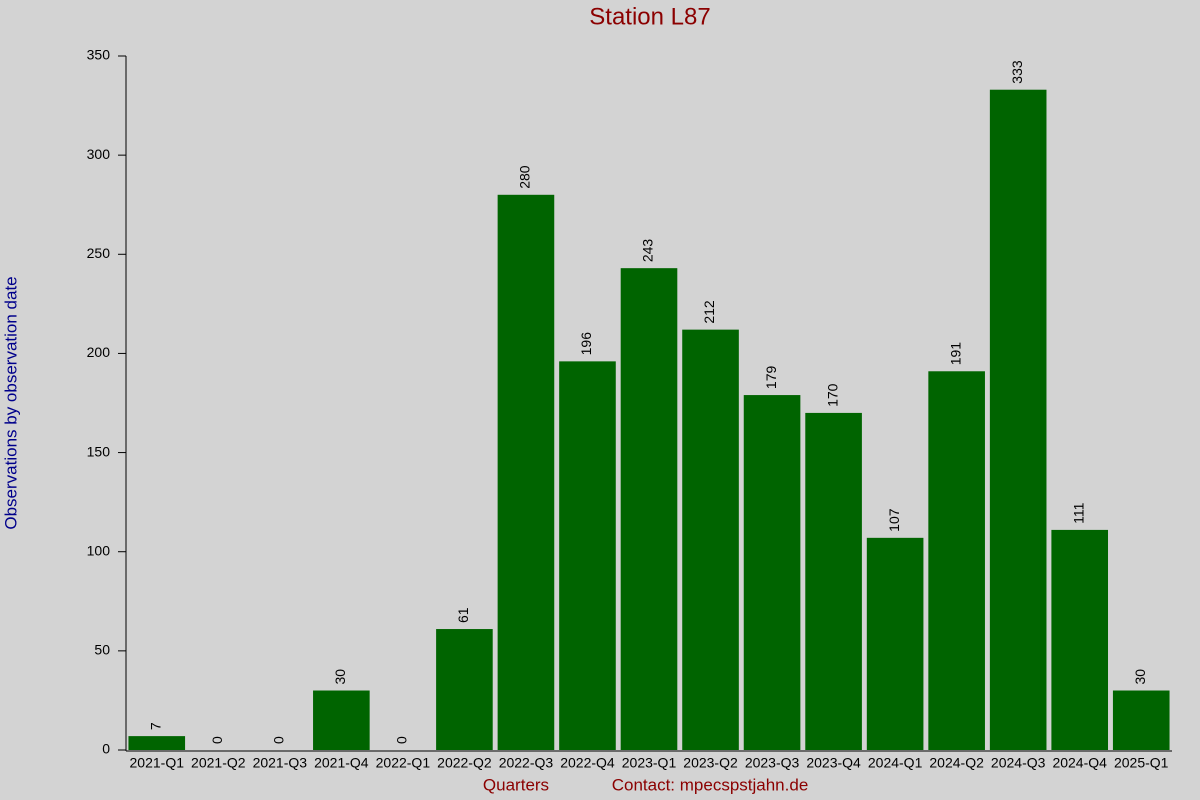 This screenshot has width=1200, height=800. I want to click on y-tick-label: 0, so click(106, 749).